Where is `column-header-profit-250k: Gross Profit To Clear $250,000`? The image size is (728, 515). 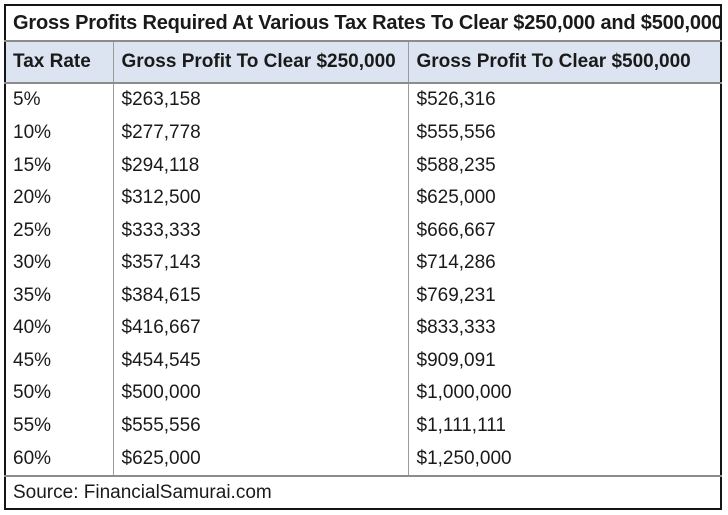 column-header-profit-250k: Gross Profit To Clear $250,000 is located at coordinates (260, 62).